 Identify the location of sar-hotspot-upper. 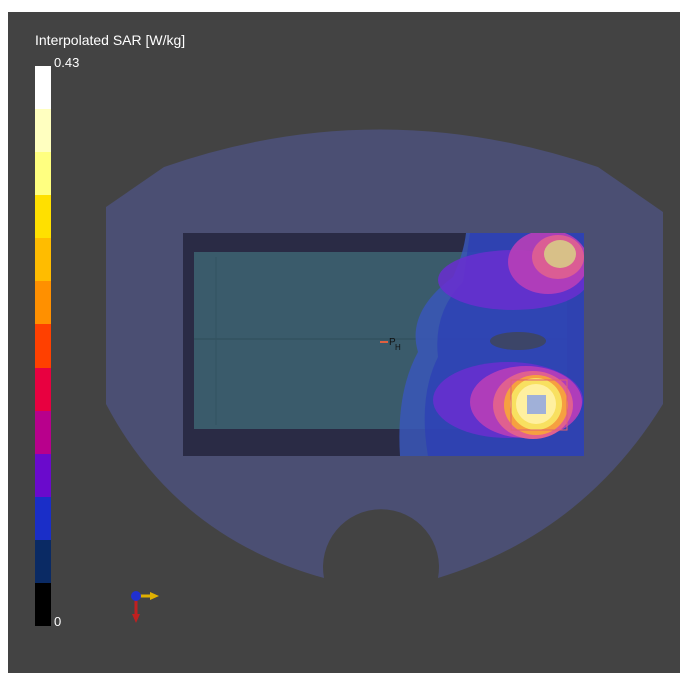
(560, 254).